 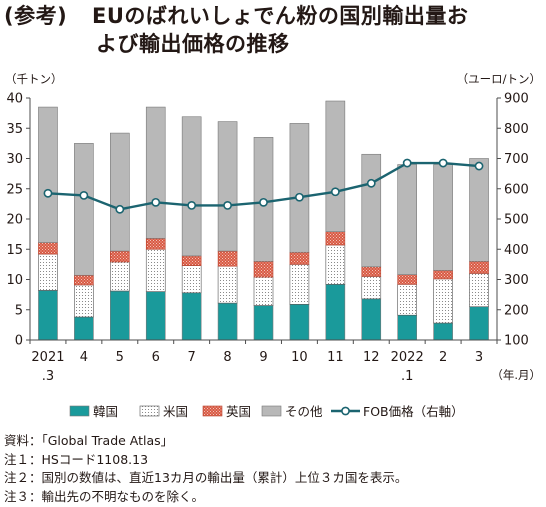 What do you see at coordinates (516, 99) in the screenshot?
I see `right-tick-label: 900` at bounding box center [516, 99].